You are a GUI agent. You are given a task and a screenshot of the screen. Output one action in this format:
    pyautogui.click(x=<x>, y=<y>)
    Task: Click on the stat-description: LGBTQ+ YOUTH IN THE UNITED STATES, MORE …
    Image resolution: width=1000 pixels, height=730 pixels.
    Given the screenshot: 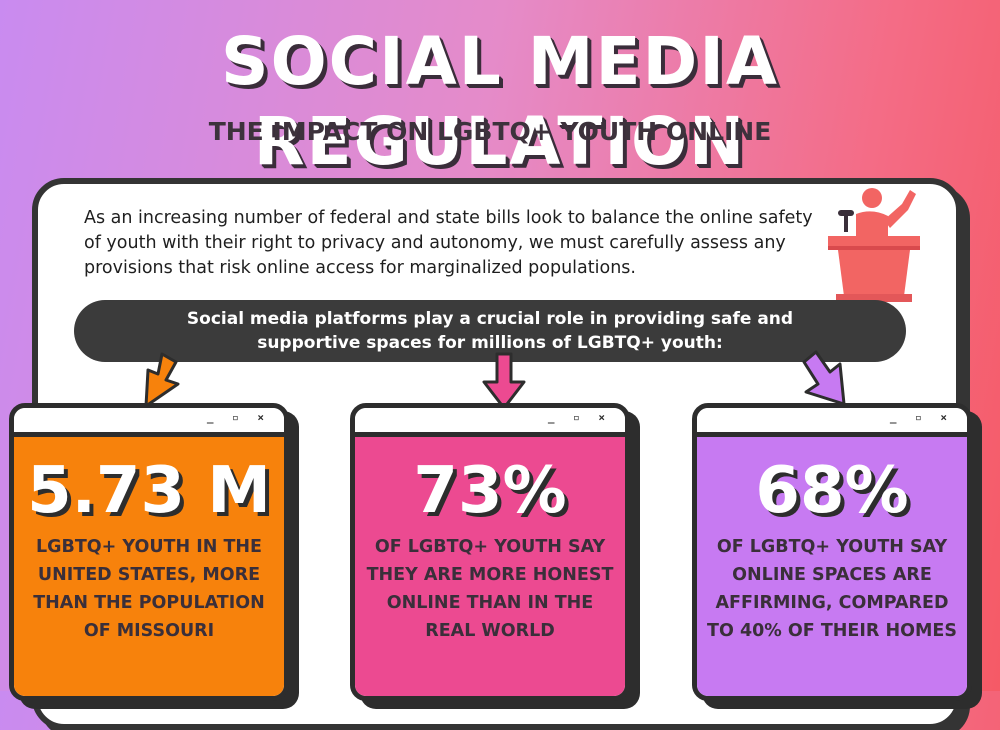 What is the action you would take?
    pyautogui.click(x=149, y=589)
    